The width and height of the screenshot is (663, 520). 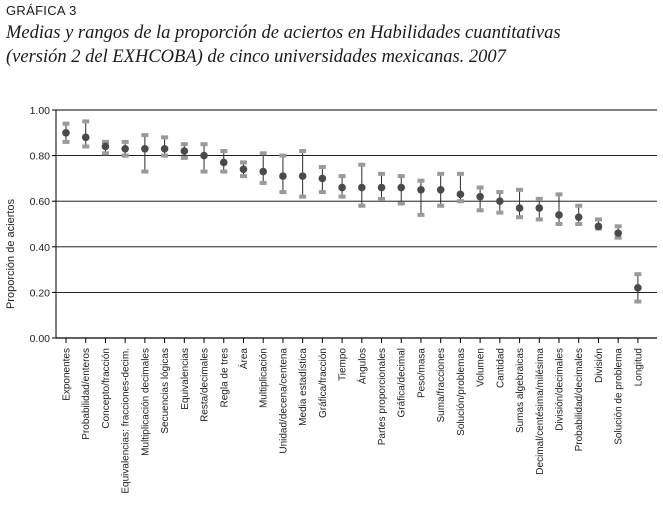 What do you see at coordinates (540, 411) in the screenshot?
I see `category-label: Decimal/centésima/milésima` at bounding box center [540, 411].